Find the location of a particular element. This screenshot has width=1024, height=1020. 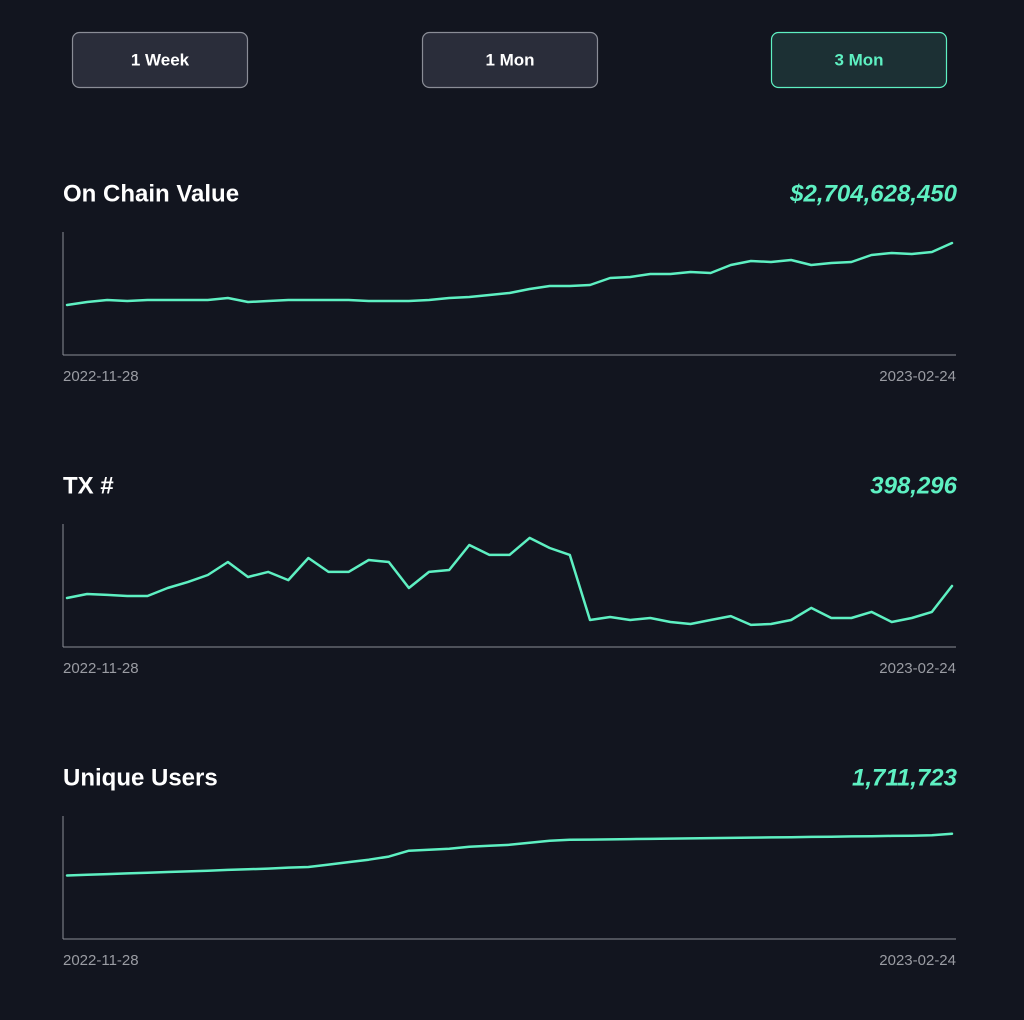

chart-title: TX # is located at coordinates (88, 485).